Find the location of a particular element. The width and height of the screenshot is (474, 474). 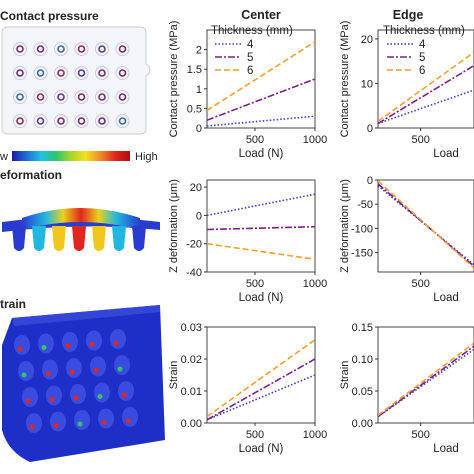

y-tick-label: 10 is located at coordinates (367, 84).